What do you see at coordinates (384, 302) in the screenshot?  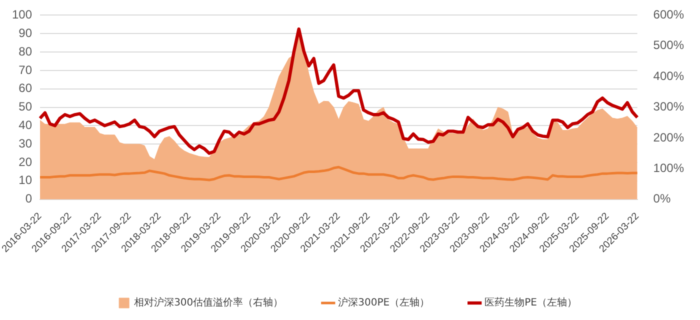 I see `legend-label: 沪深300PE（左轴）` at bounding box center [384, 302].